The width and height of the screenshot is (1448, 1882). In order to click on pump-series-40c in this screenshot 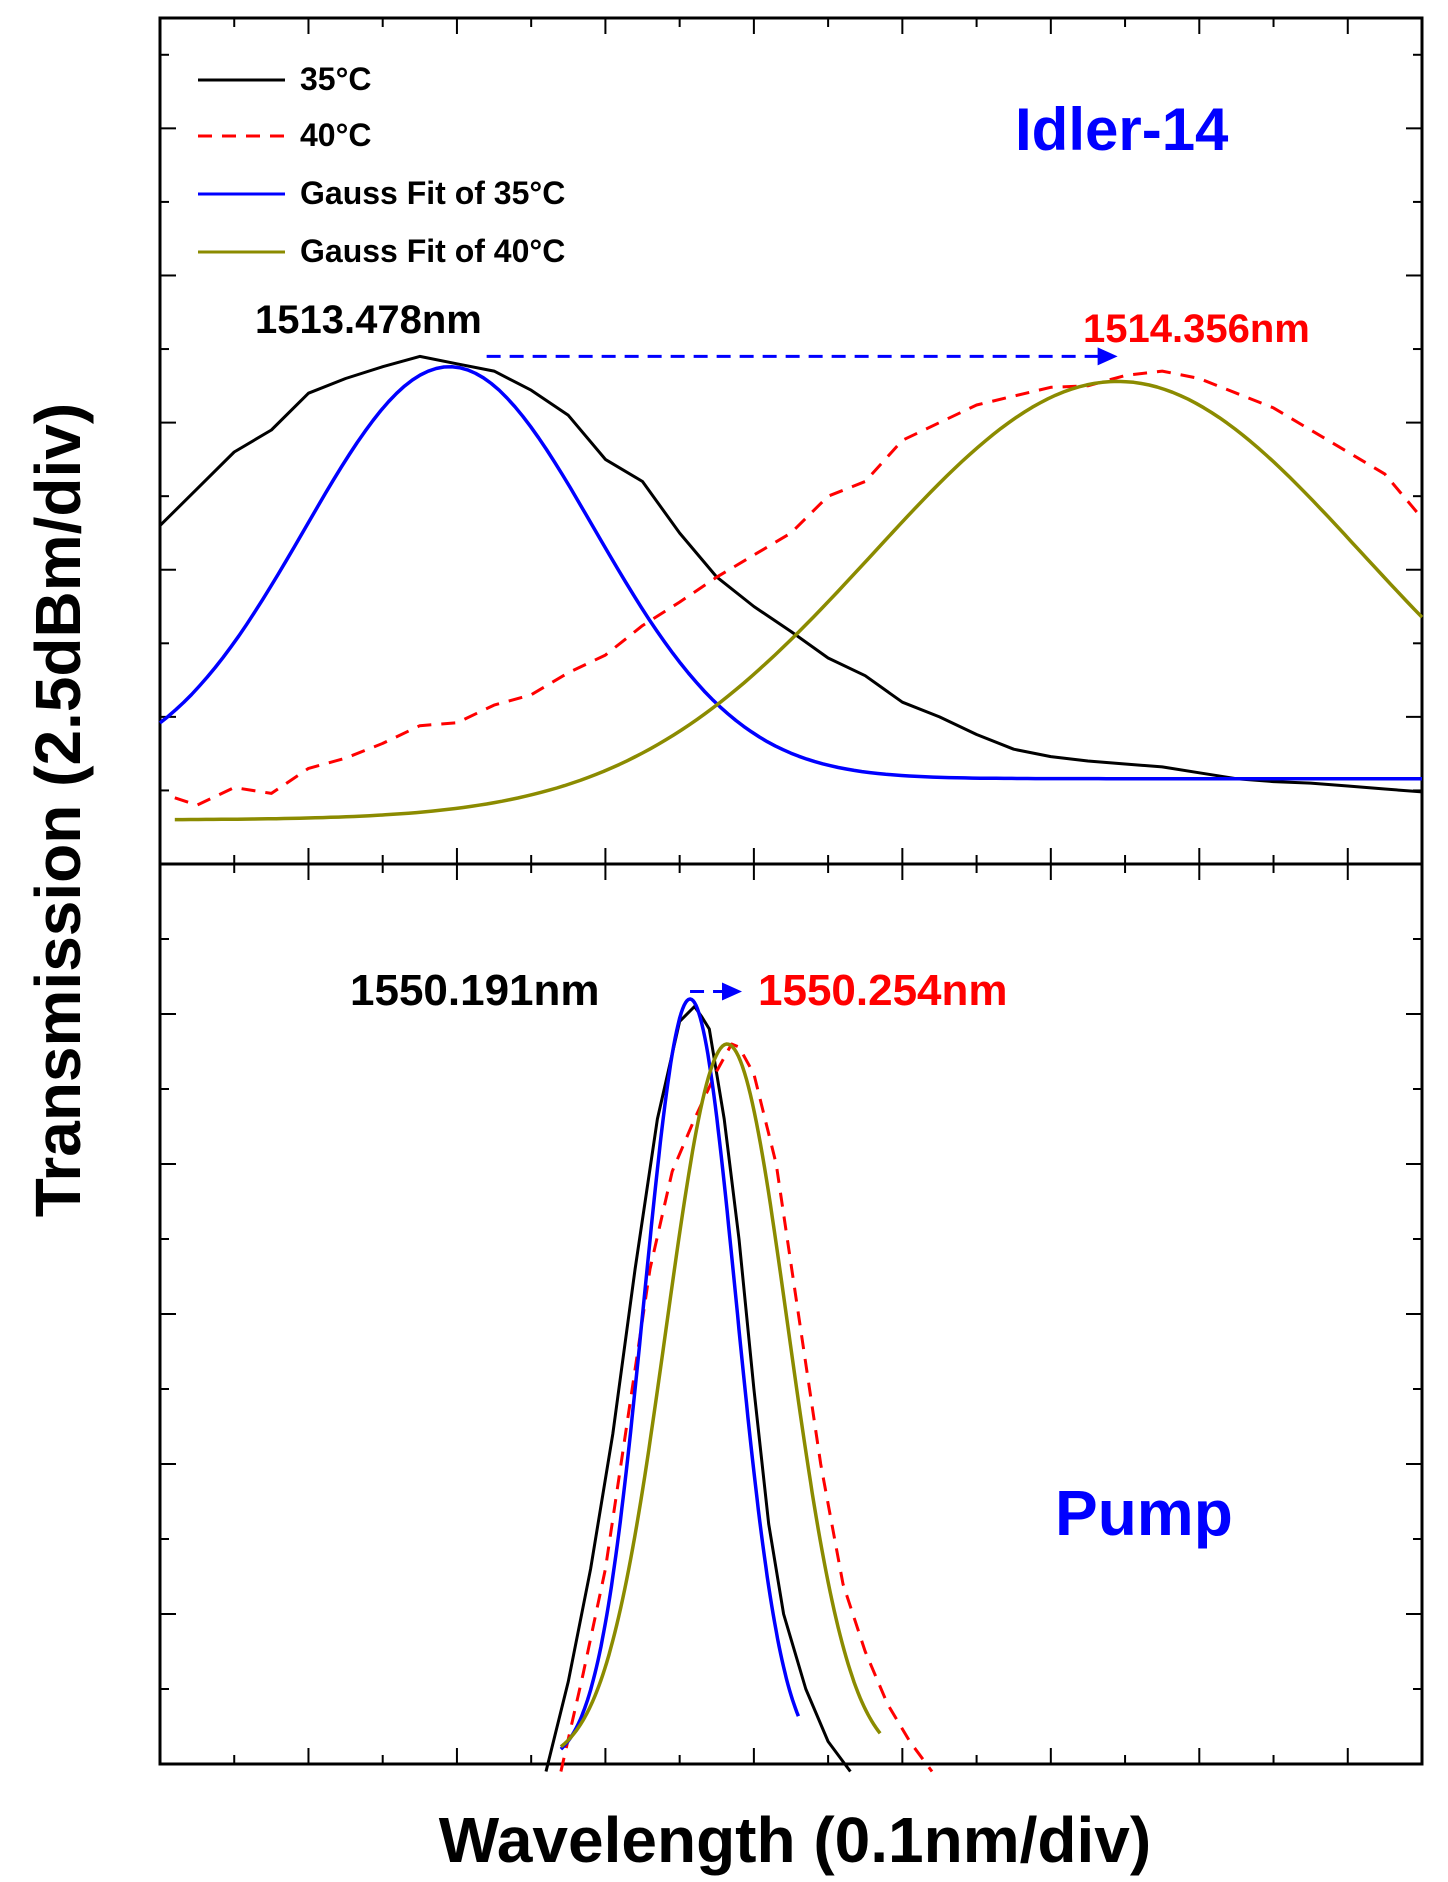, I will do `click(746, 1407)`.